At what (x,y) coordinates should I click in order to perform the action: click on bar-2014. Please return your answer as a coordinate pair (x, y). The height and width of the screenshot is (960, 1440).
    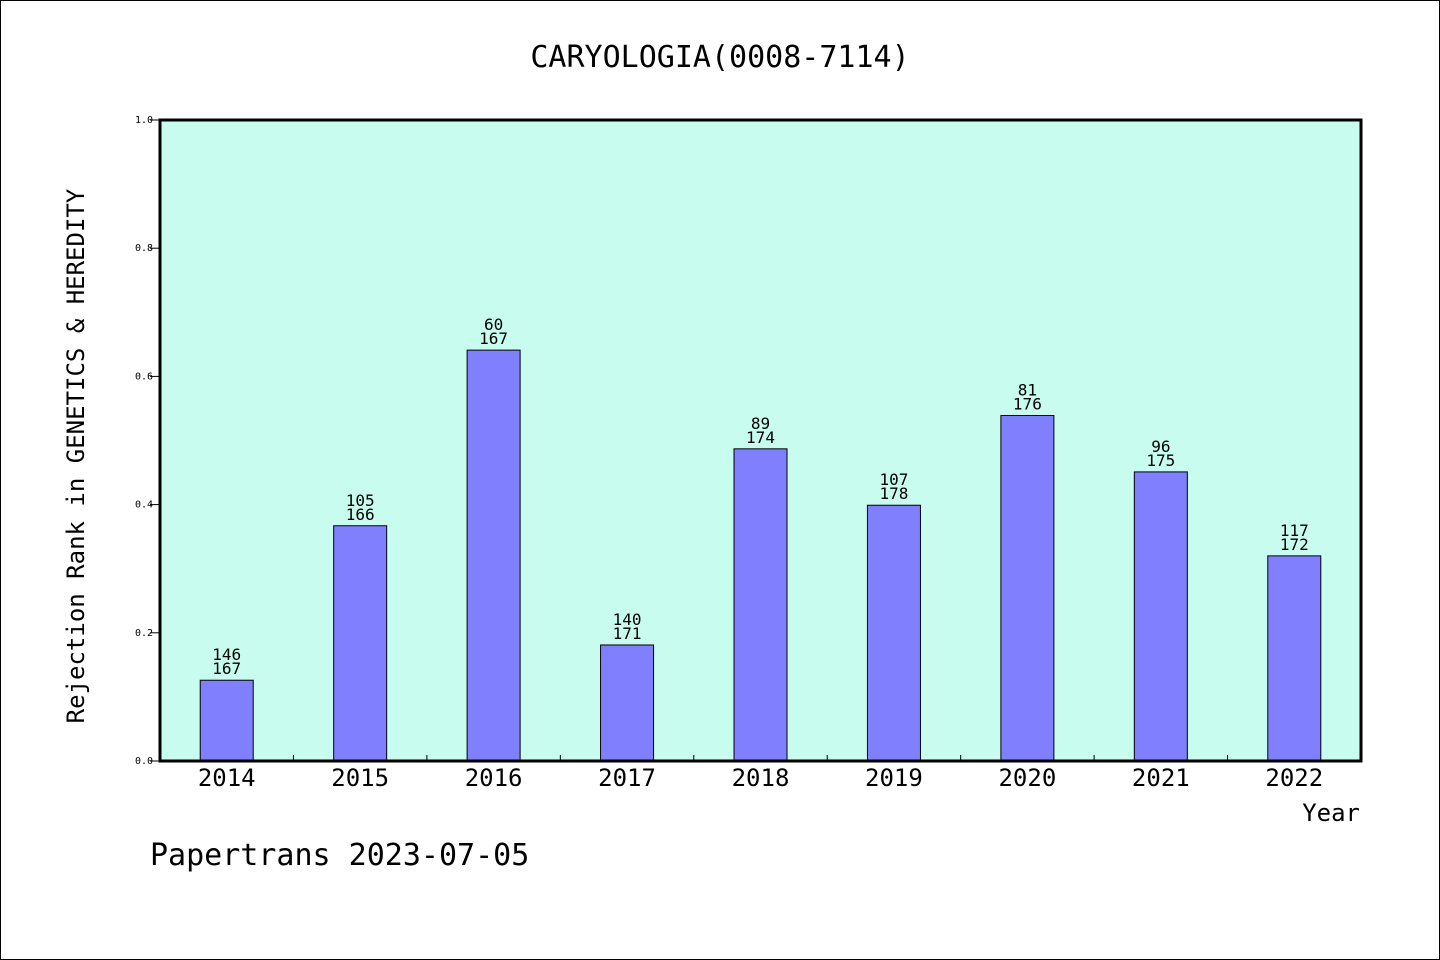
    Looking at the image, I should click on (226, 720).